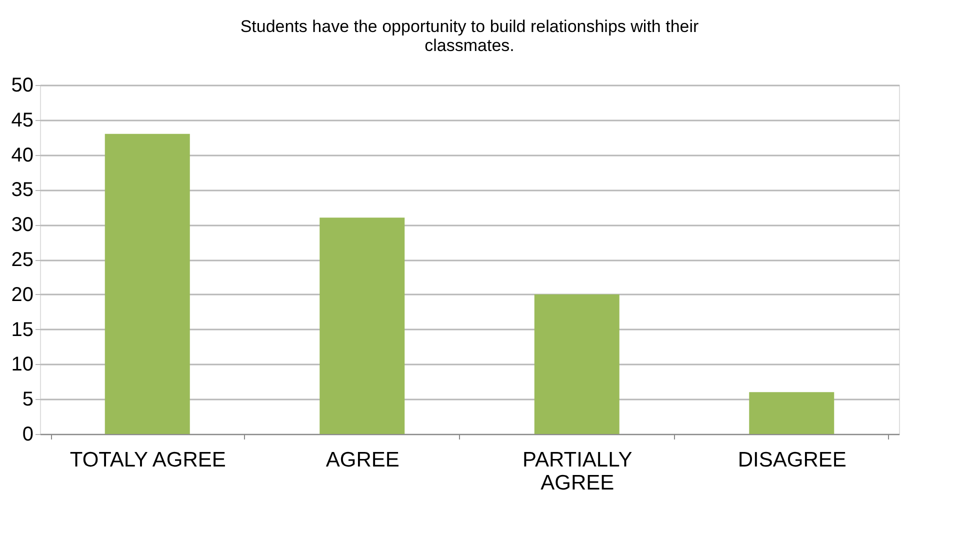 The image size is (961, 553). Describe the element at coordinates (22, 85) in the screenshot. I see `y-tick-label: 50` at that location.